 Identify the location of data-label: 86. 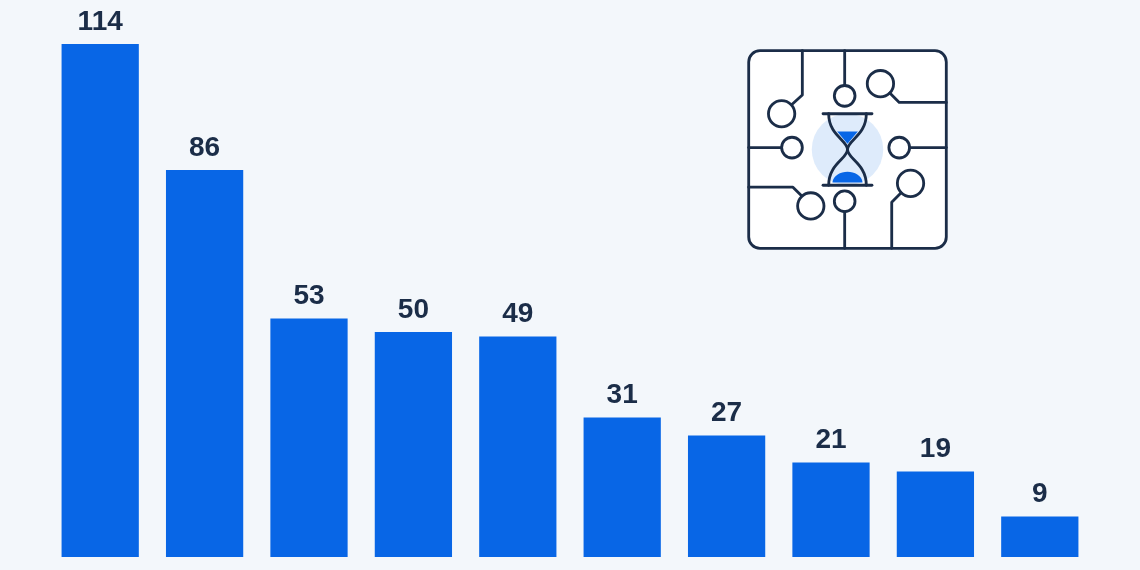
(205, 146).